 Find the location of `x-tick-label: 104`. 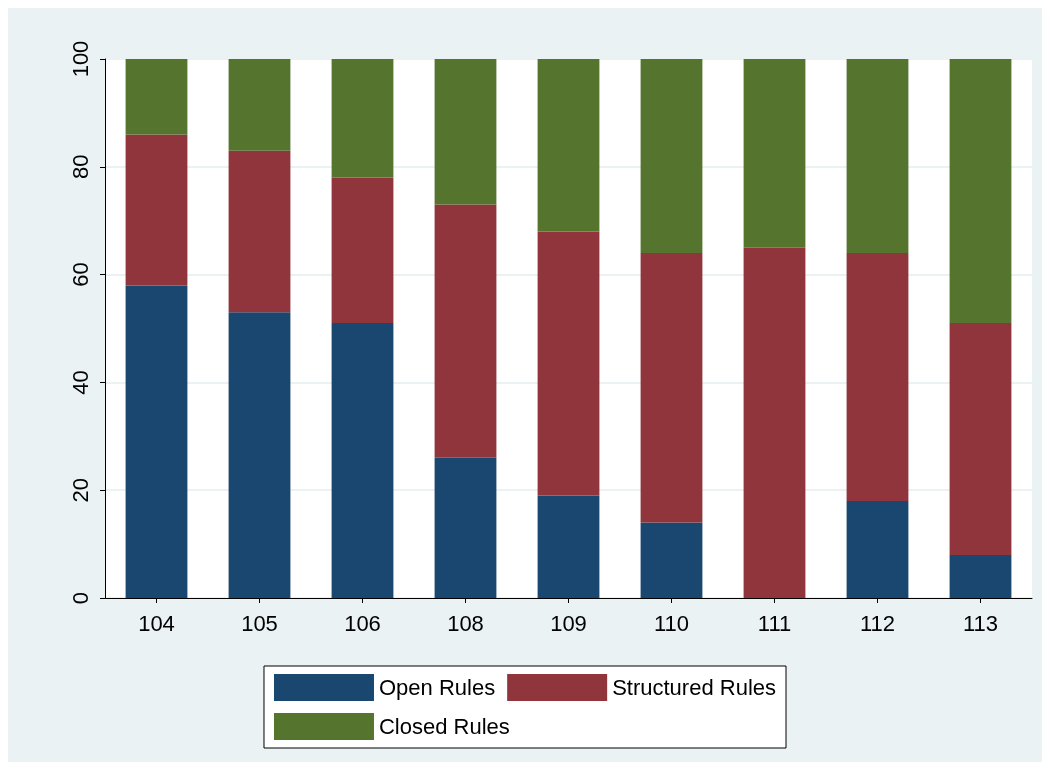

x-tick-label: 104 is located at coordinates (156, 623).